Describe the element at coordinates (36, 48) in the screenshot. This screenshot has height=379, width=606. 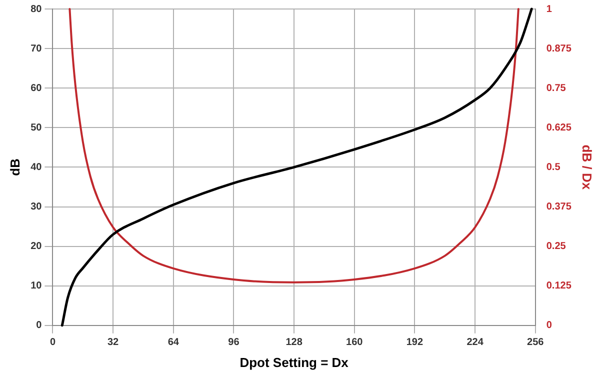
I see `y-tick-label: 70` at that location.